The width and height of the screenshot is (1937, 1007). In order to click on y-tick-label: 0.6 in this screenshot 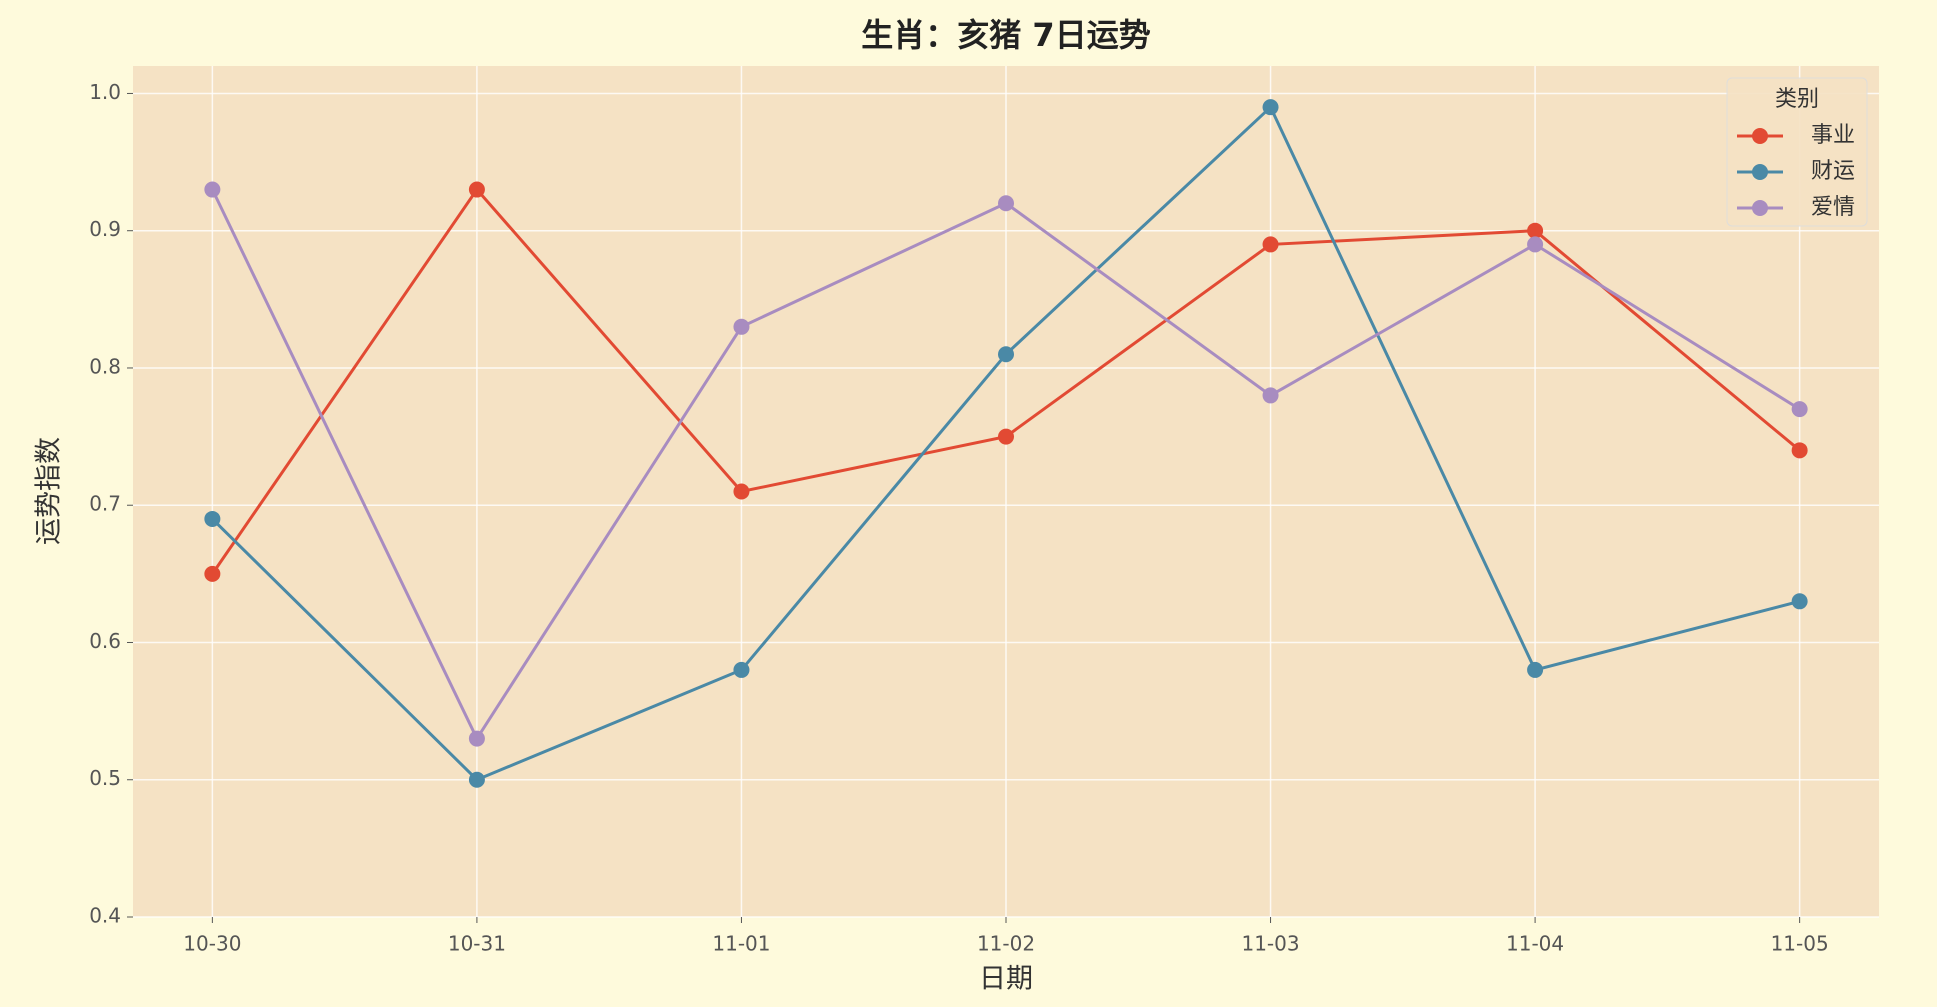, I will do `click(105, 641)`.